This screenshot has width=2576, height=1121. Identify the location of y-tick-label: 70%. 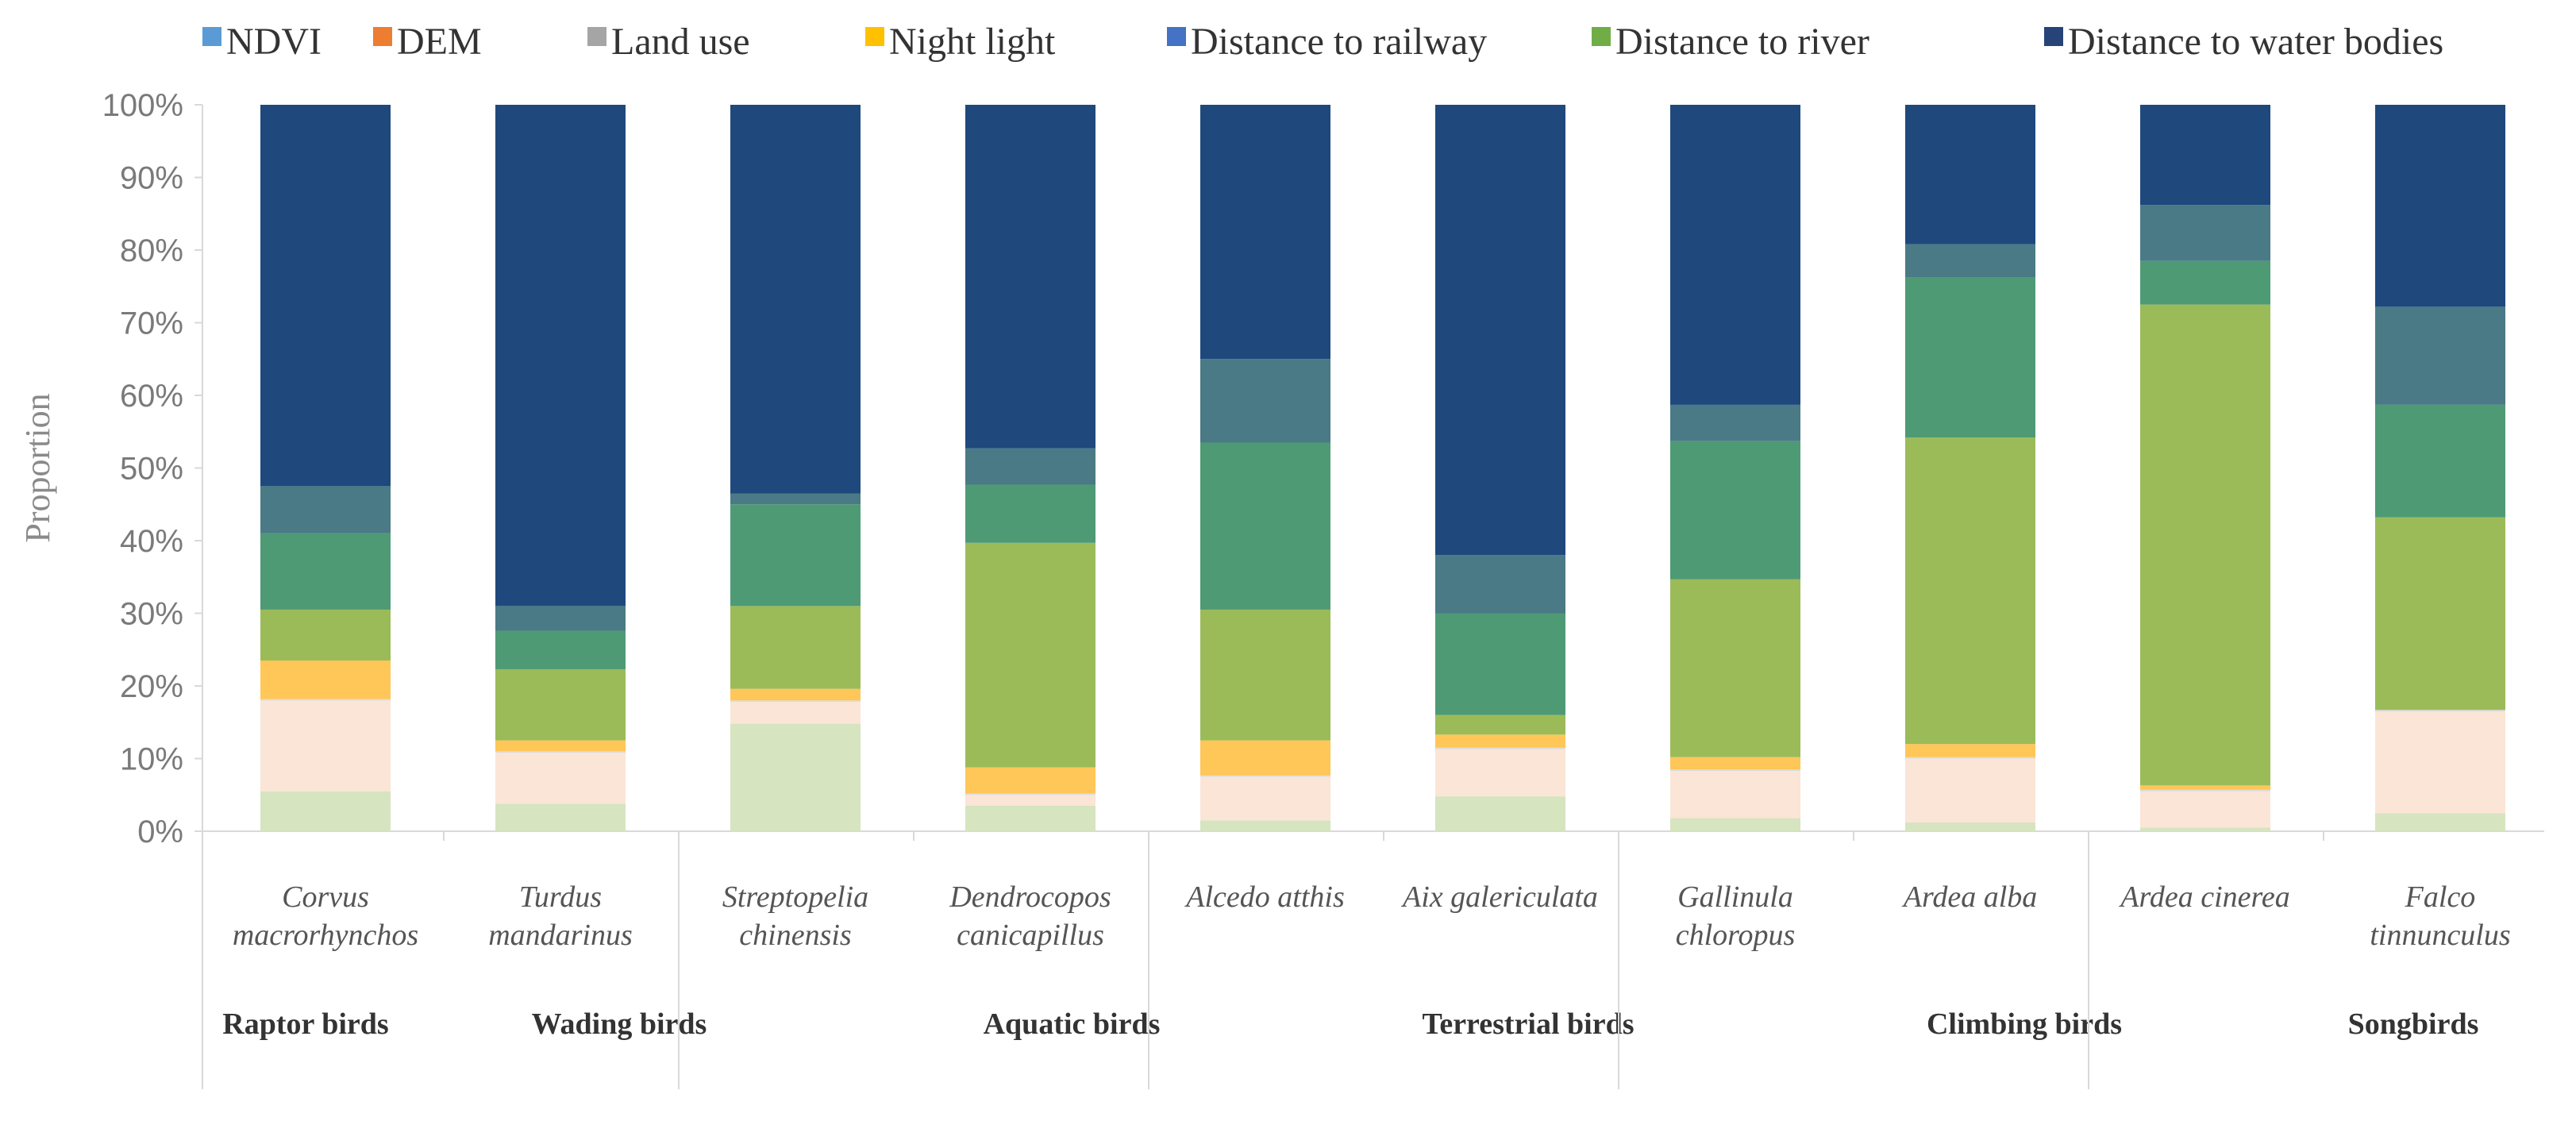
(151, 324).